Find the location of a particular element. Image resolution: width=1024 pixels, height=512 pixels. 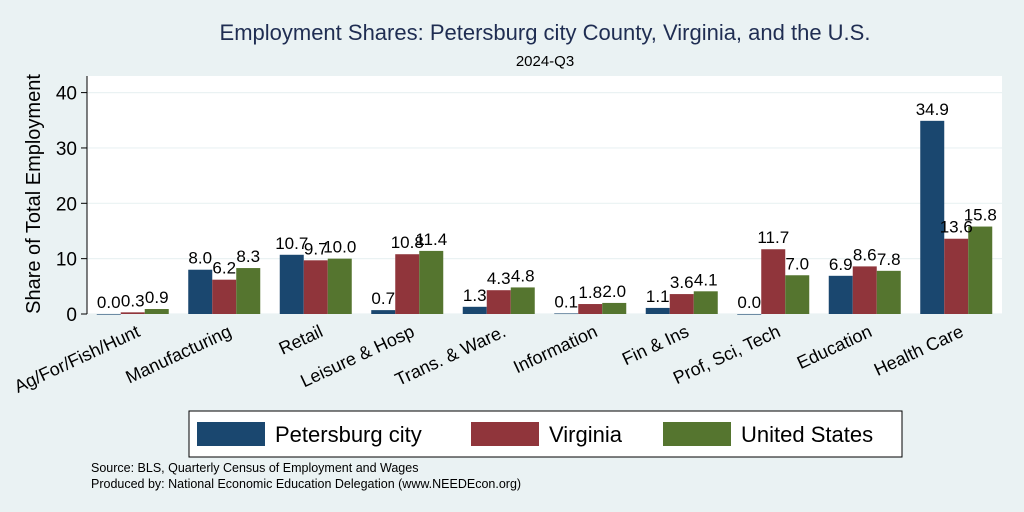

y-axis-label: Share of Total Employment is located at coordinates (34, 194).